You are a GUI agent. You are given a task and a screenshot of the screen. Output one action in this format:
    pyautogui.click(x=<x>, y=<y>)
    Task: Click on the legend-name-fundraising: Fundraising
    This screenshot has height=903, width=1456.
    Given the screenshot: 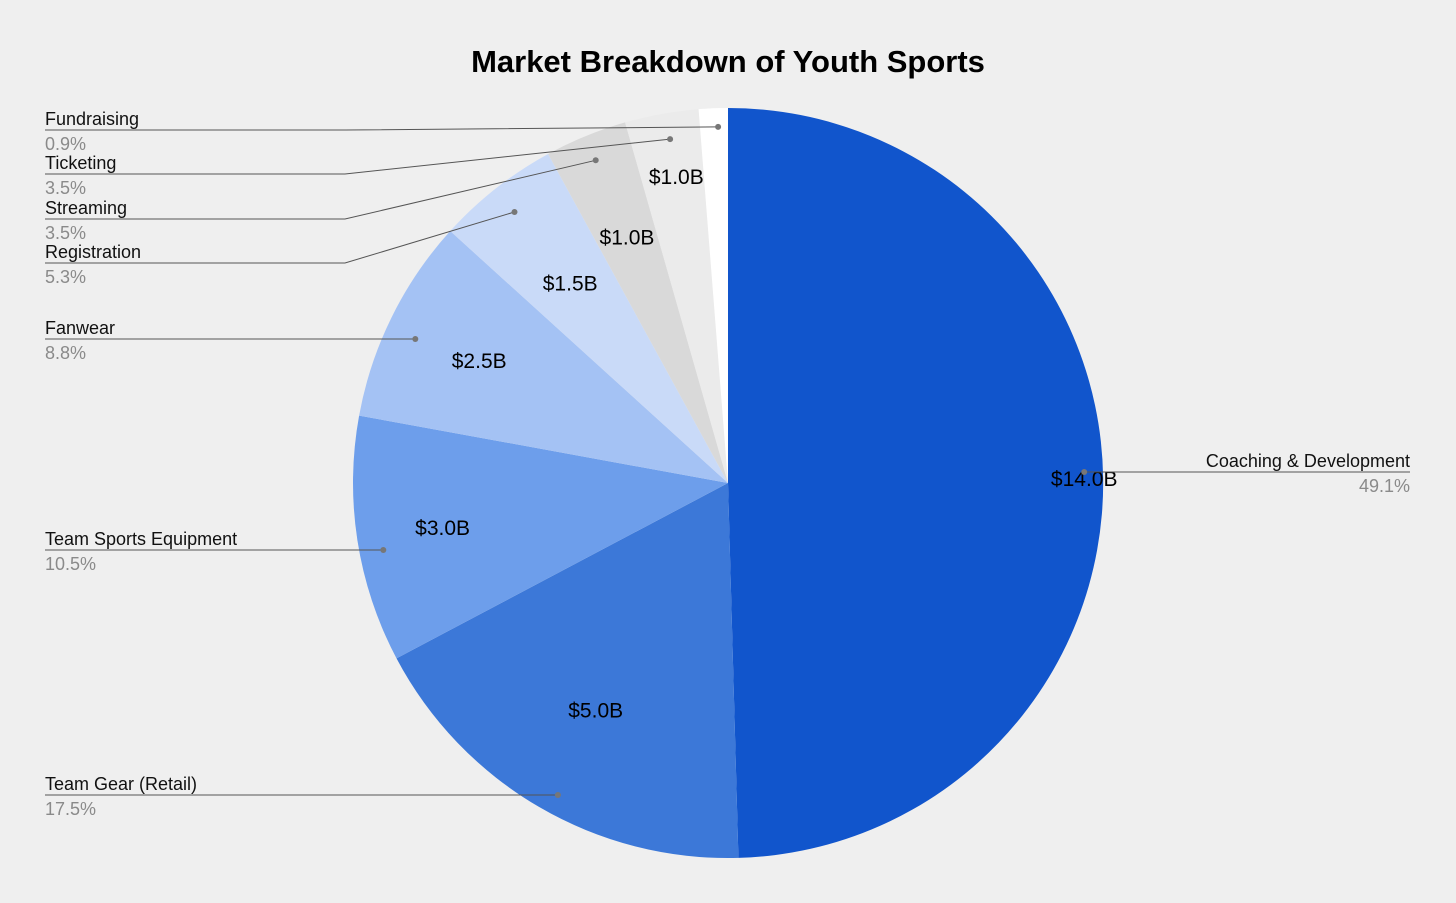 What is the action you would take?
    pyautogui.click(x=92, y=119)
    